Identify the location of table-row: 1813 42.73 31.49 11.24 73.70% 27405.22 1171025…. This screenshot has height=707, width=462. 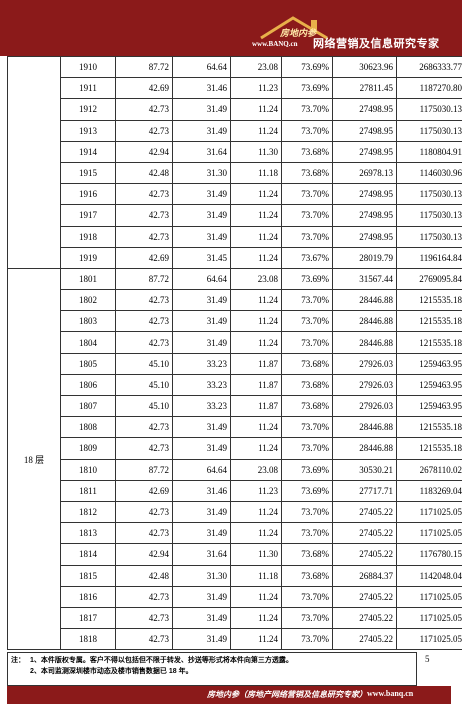
(235, 533).